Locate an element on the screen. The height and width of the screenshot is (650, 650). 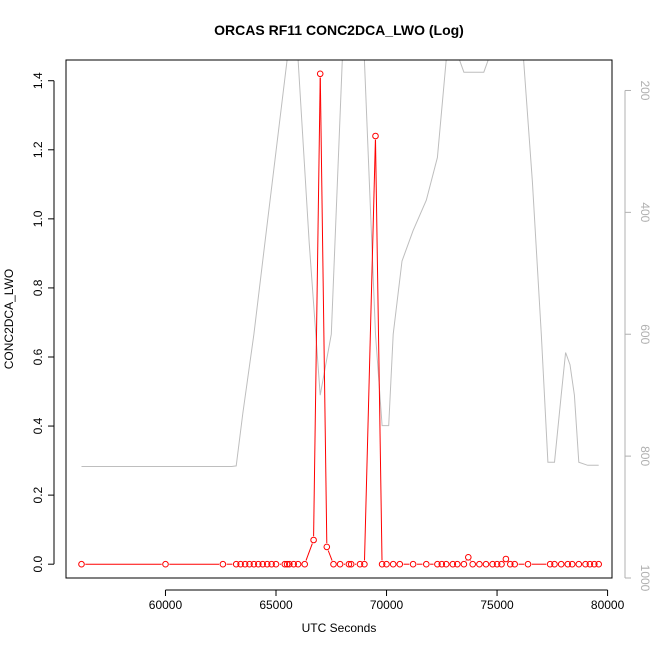
secondary-y-axis: 200 400 600 800 1000 is located at coordinates (637, 336).